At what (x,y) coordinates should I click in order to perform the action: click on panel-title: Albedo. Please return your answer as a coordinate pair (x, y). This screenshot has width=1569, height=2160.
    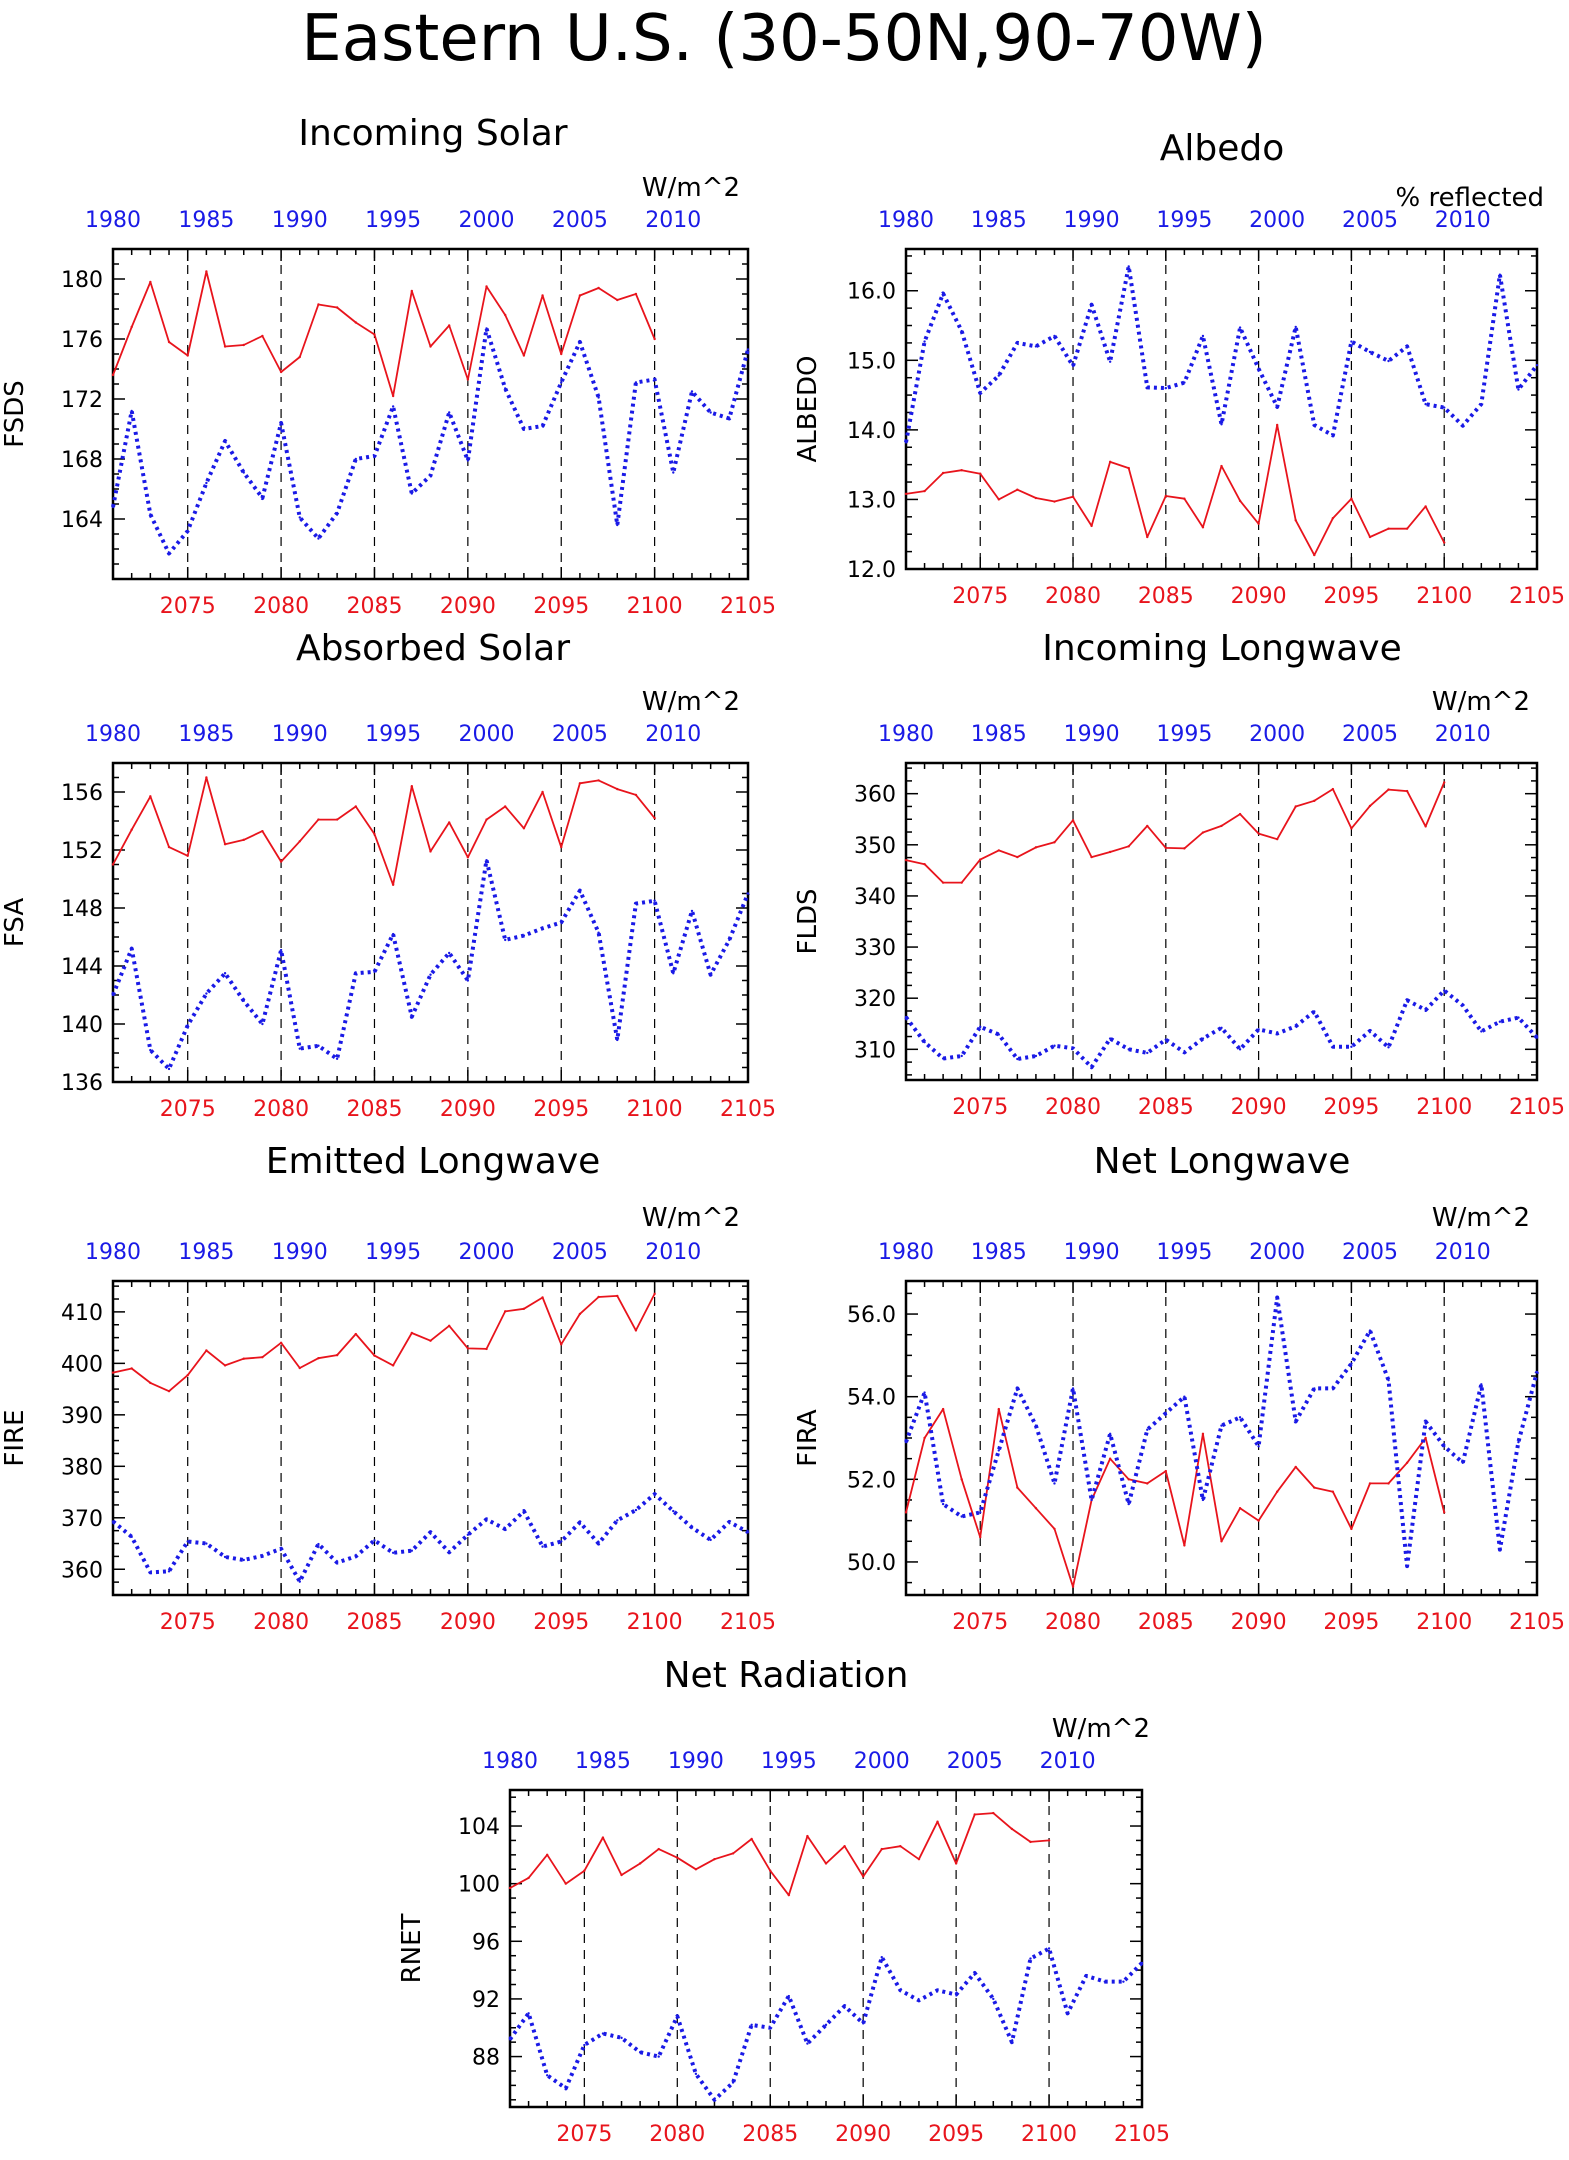
    Looking at the image, I should click on (1222, 148).